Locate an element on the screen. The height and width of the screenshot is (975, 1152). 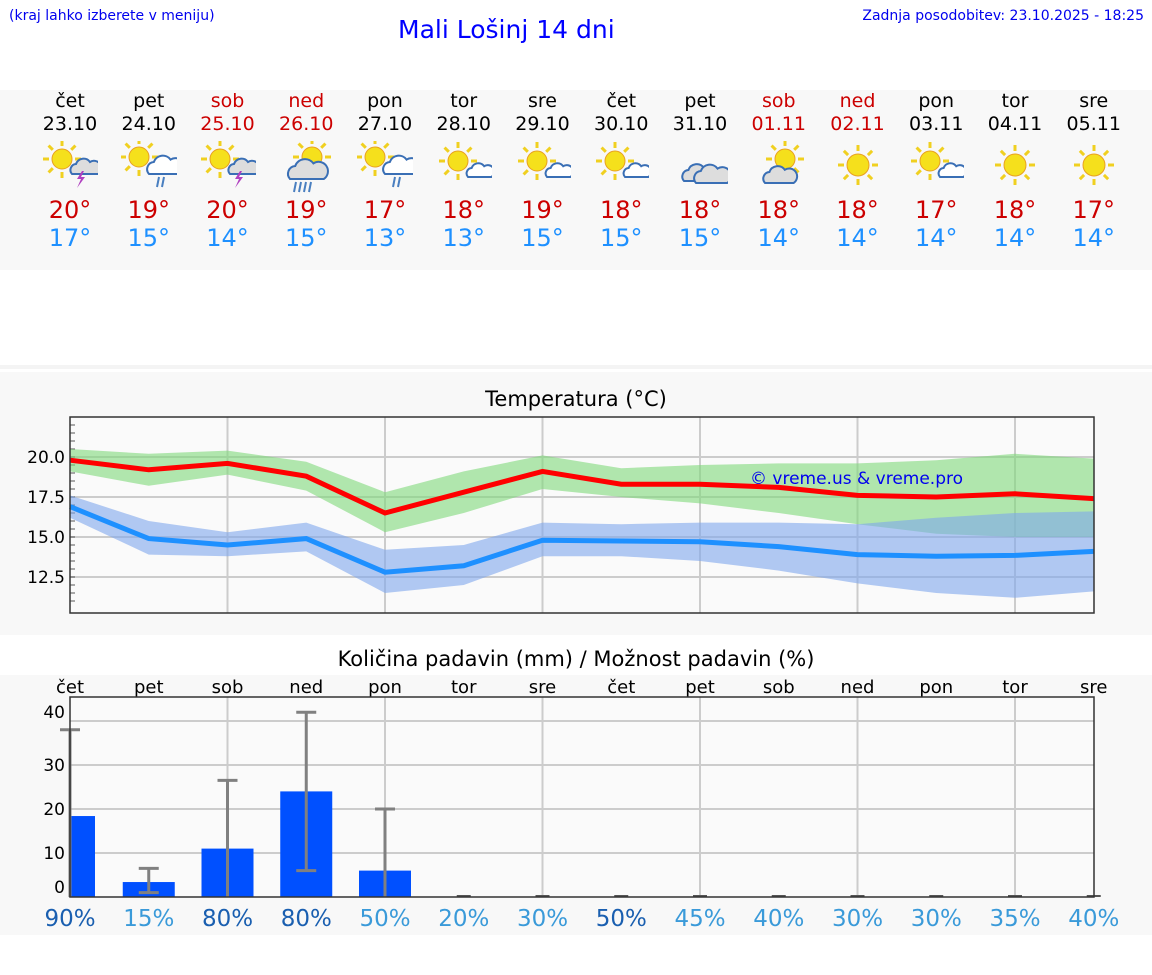
weather-cloud-rain-sun-icon is located at coordinates (309, 167).